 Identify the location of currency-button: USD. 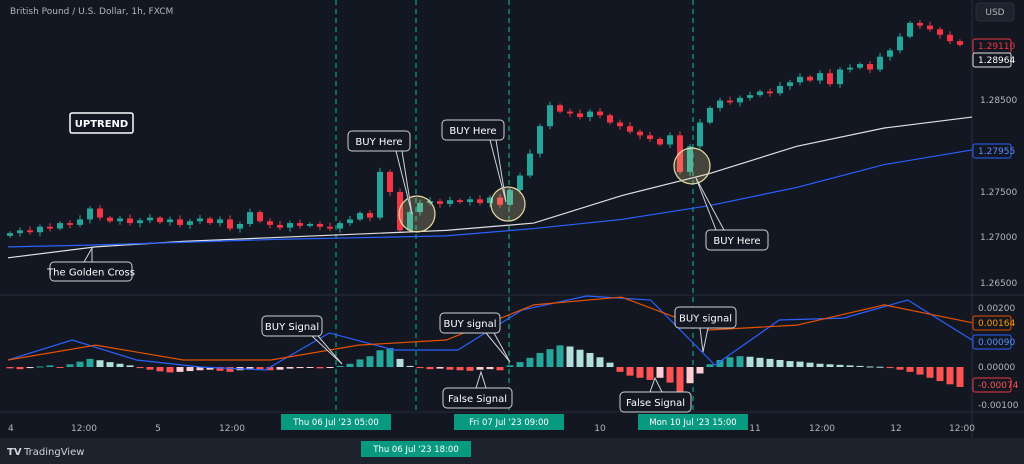
(995, 12).